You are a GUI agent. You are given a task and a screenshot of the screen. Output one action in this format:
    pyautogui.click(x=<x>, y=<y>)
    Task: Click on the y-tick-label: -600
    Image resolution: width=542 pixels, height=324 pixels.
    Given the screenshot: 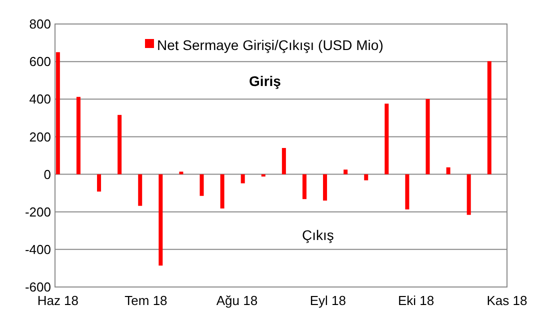 What is the action you would take?
    pyautogui.click(x=37, y=287)
    